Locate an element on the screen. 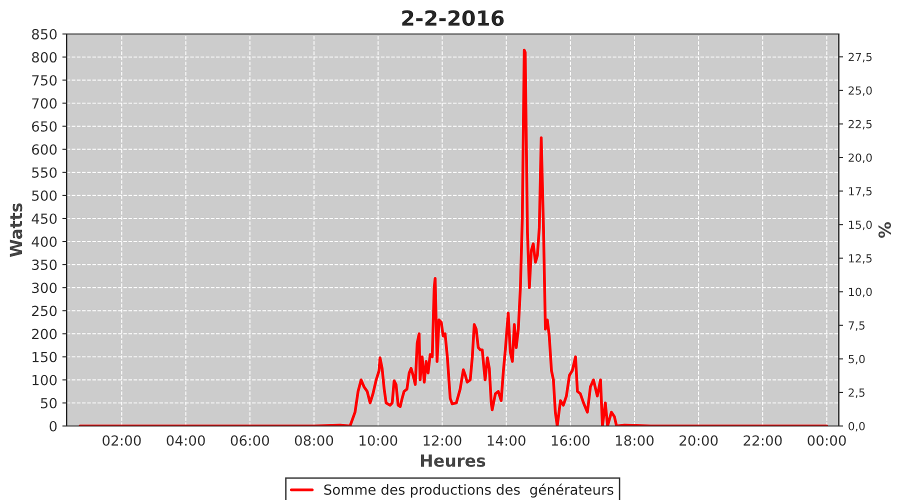  y-tick-label: 850 is located at coordinates (44, 34).